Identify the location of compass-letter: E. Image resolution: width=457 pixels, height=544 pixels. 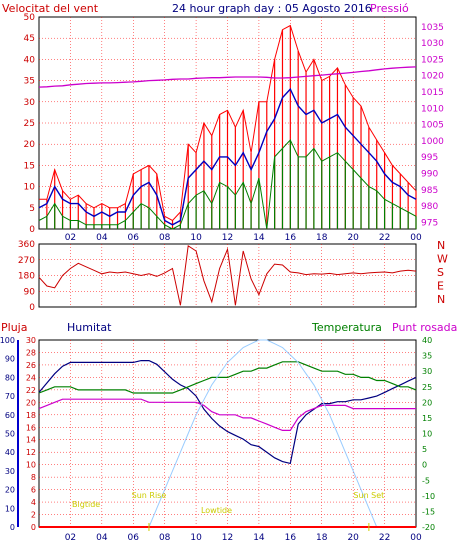
(440, 286).